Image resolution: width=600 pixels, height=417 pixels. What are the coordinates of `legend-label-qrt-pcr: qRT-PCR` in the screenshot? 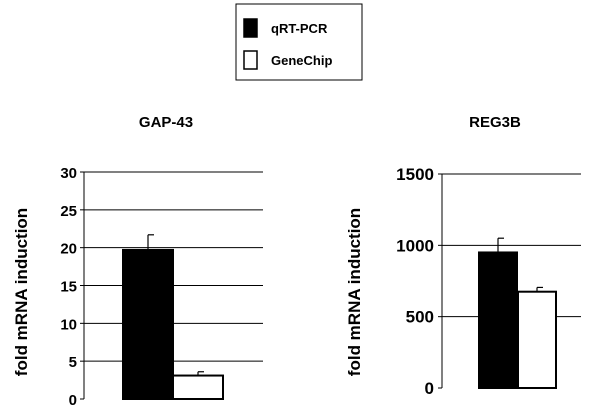 It's located at (299, 28).